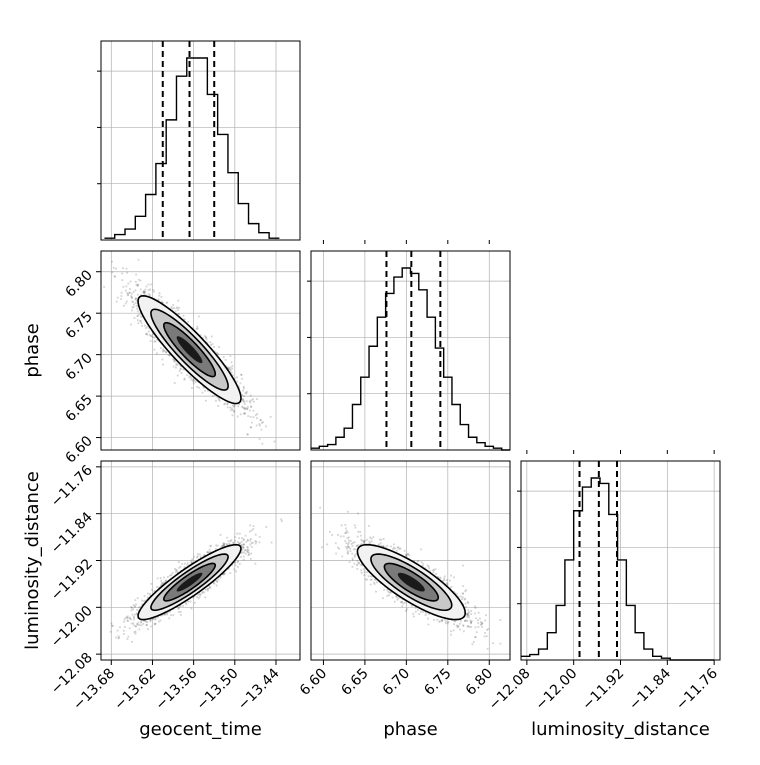 This screenshot has height=765, width=760. What do you see at coordinates (72, 486) in the screenshot?
I see `y-tick-label: −11.76` at bounding box center [72, 486].